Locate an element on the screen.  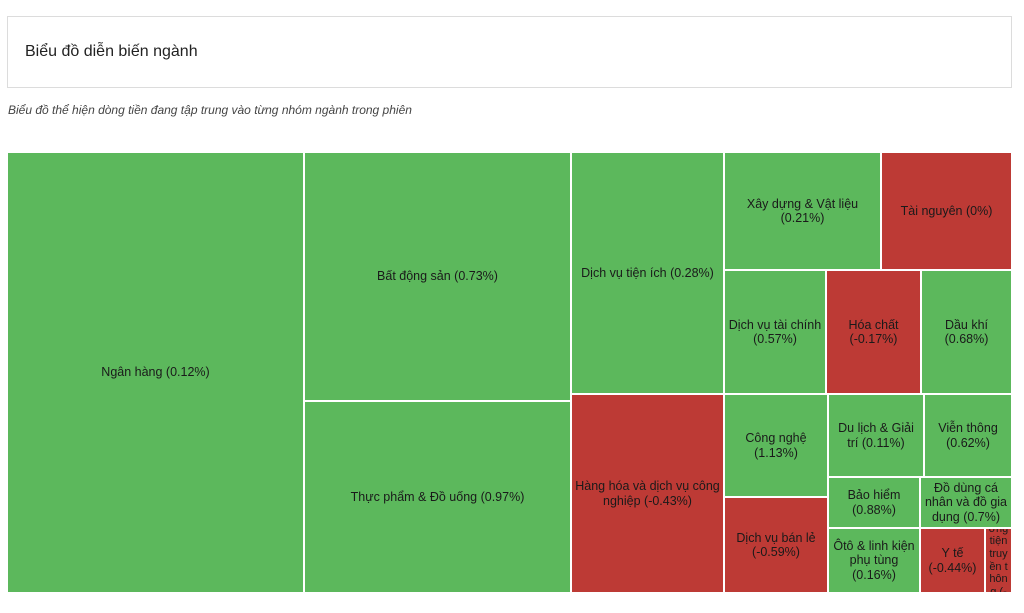
treemap-tile: Bất động sản (0.73%) is located at coordinates (437, 276).